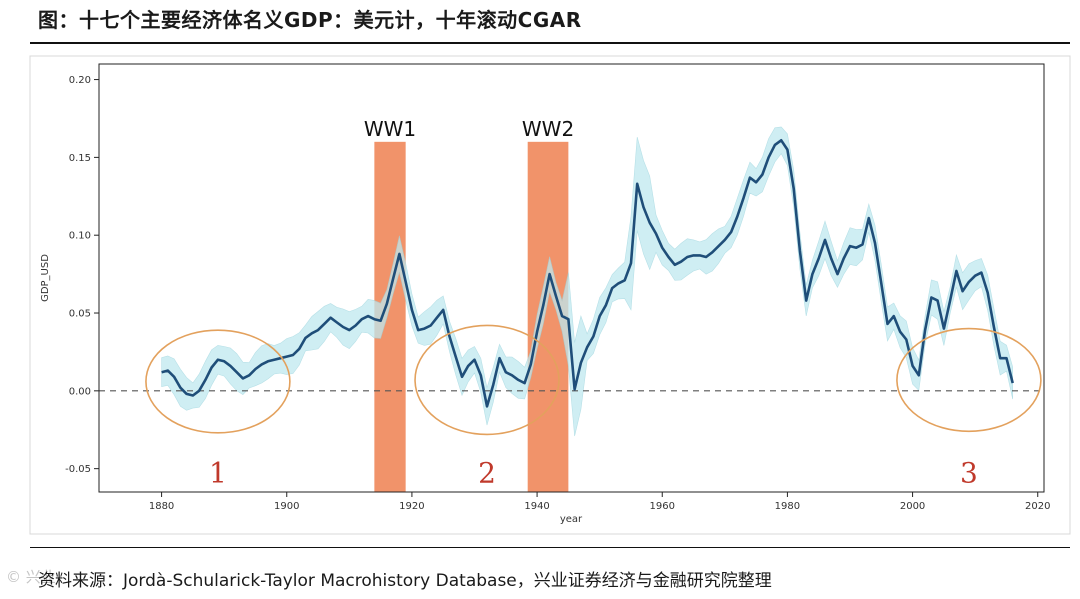 The height and width of the screenshot is (599, 1080). What do you see at coordinates (45, 278) in the screenshot?
I see `y-axis-label: GDP_USD` at bounding box center [45, 278].